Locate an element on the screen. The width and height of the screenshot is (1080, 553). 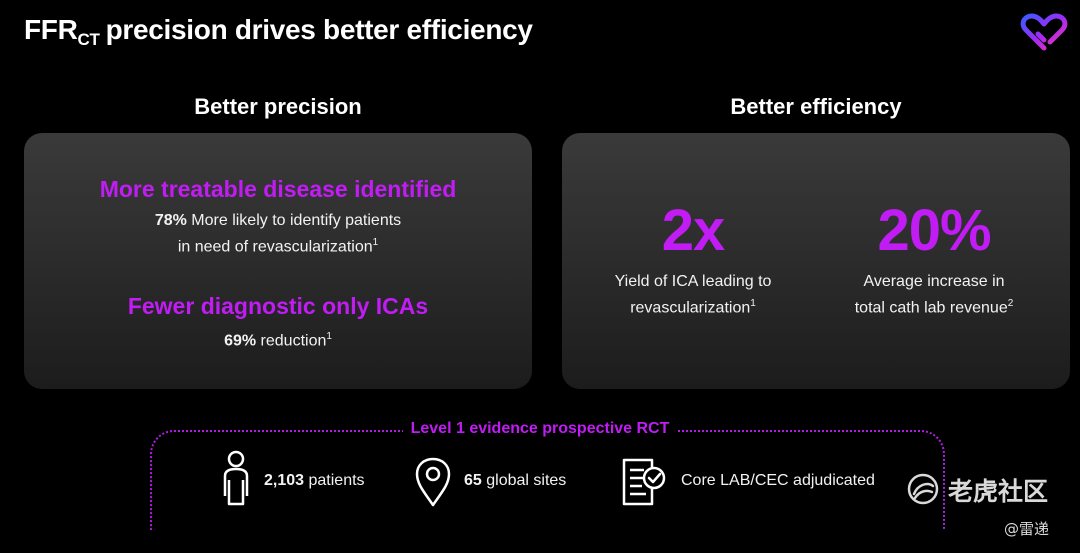
watermark-handle: @雷递 is located at coordinates (1027, 529).